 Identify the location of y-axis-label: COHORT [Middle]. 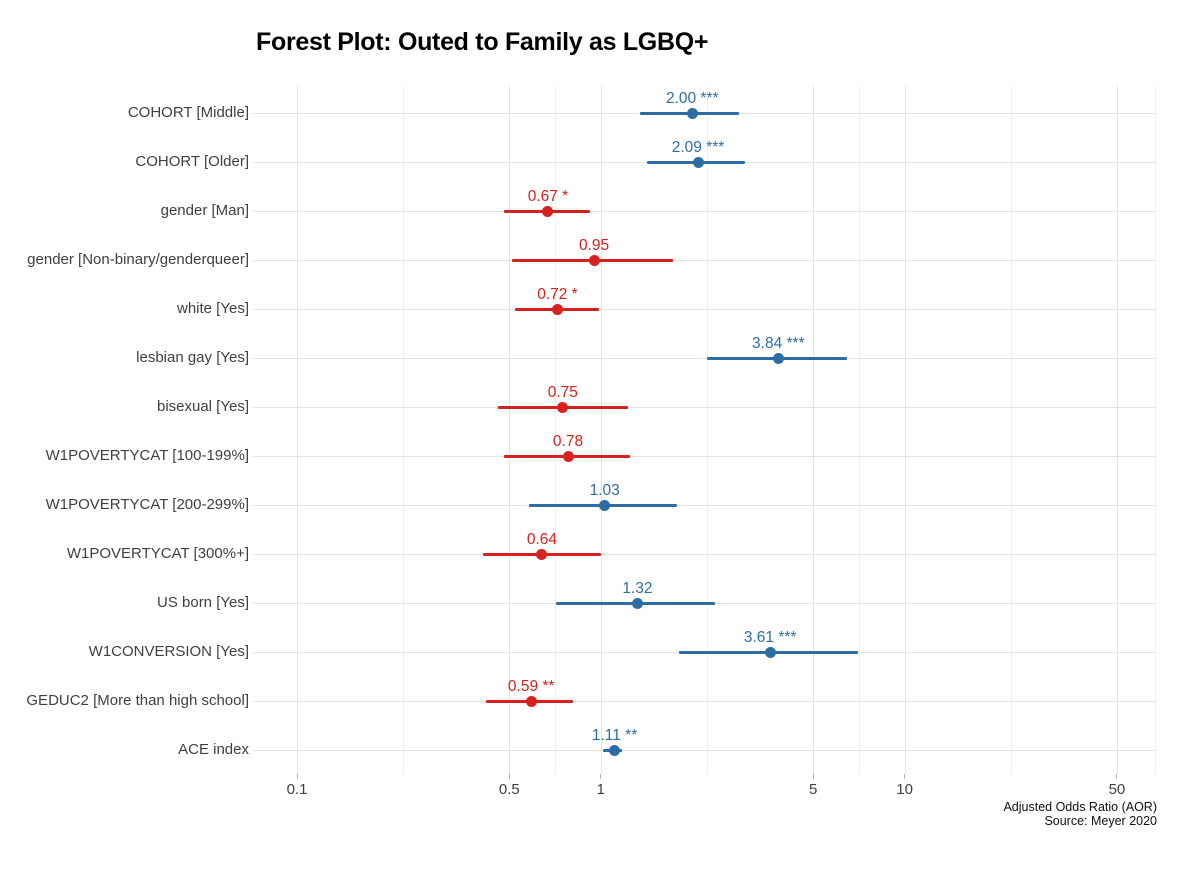
(188, 112).